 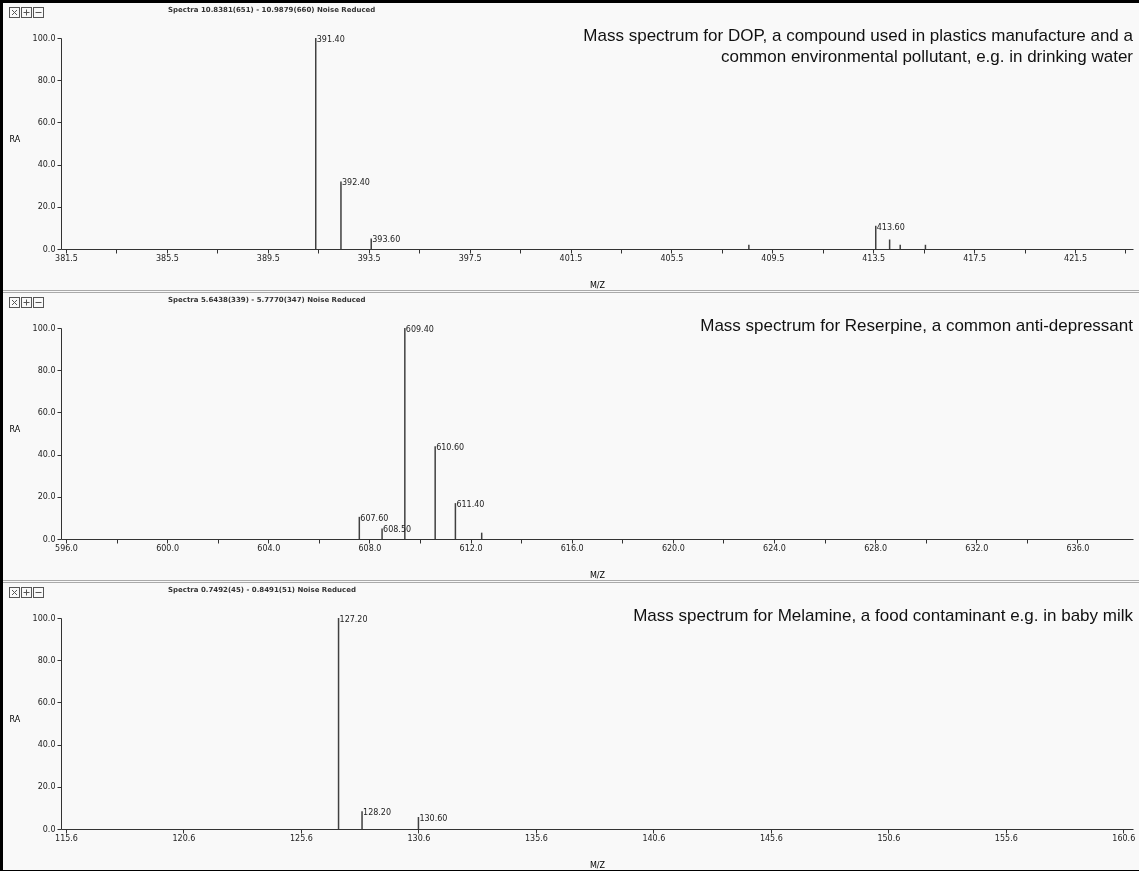 I want to click on x-tick-label: 397.5, so click(x=470, y=258).